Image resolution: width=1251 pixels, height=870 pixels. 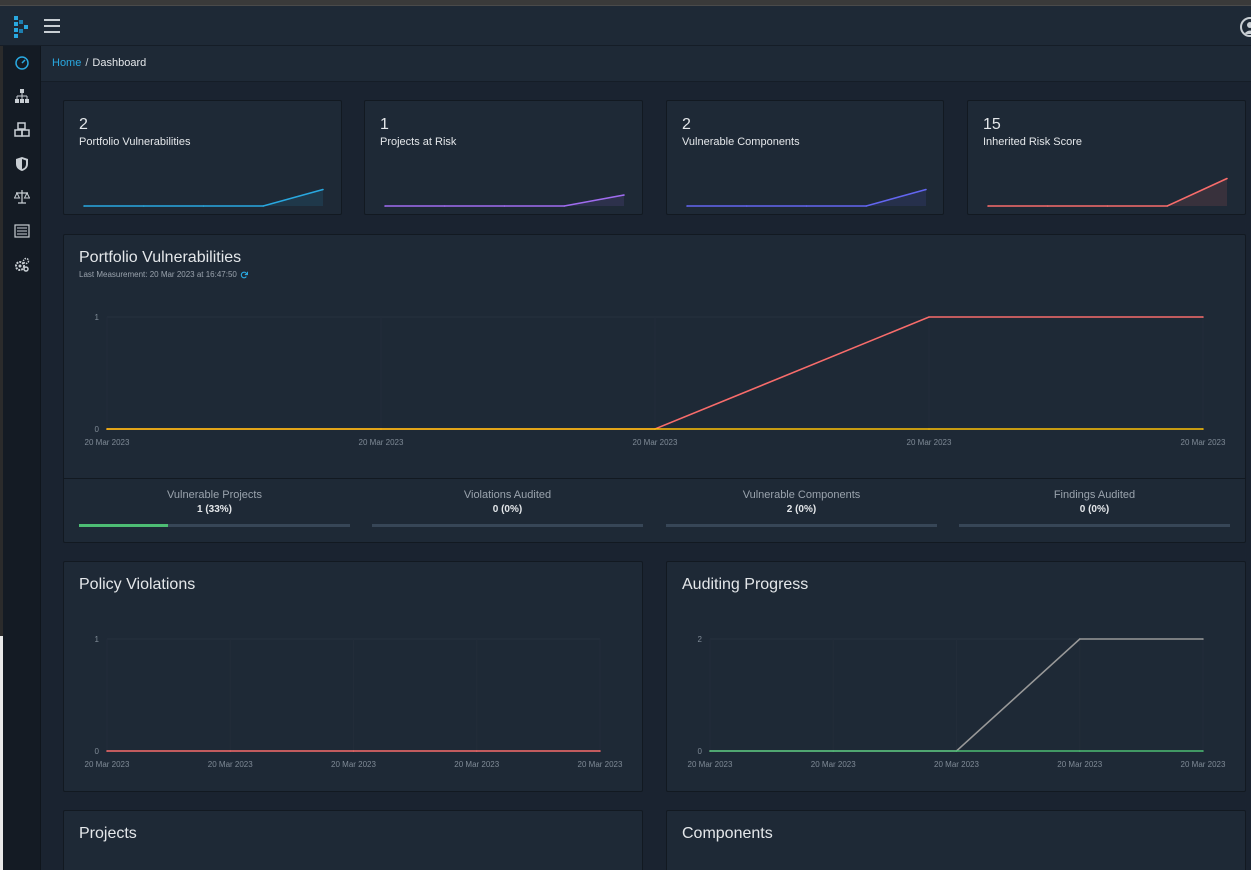 I want to click on refresh-icon, so click(x=244, y=275).